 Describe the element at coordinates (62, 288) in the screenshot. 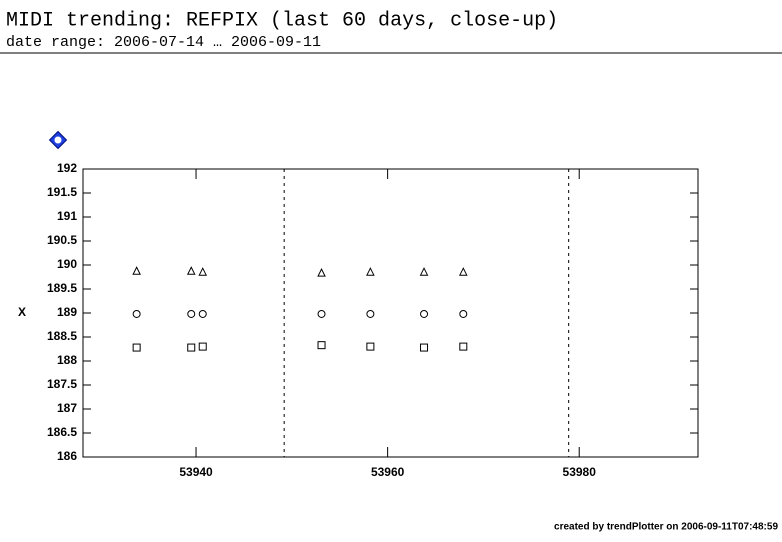

I see `y-tick-label: 189.5` at that location.